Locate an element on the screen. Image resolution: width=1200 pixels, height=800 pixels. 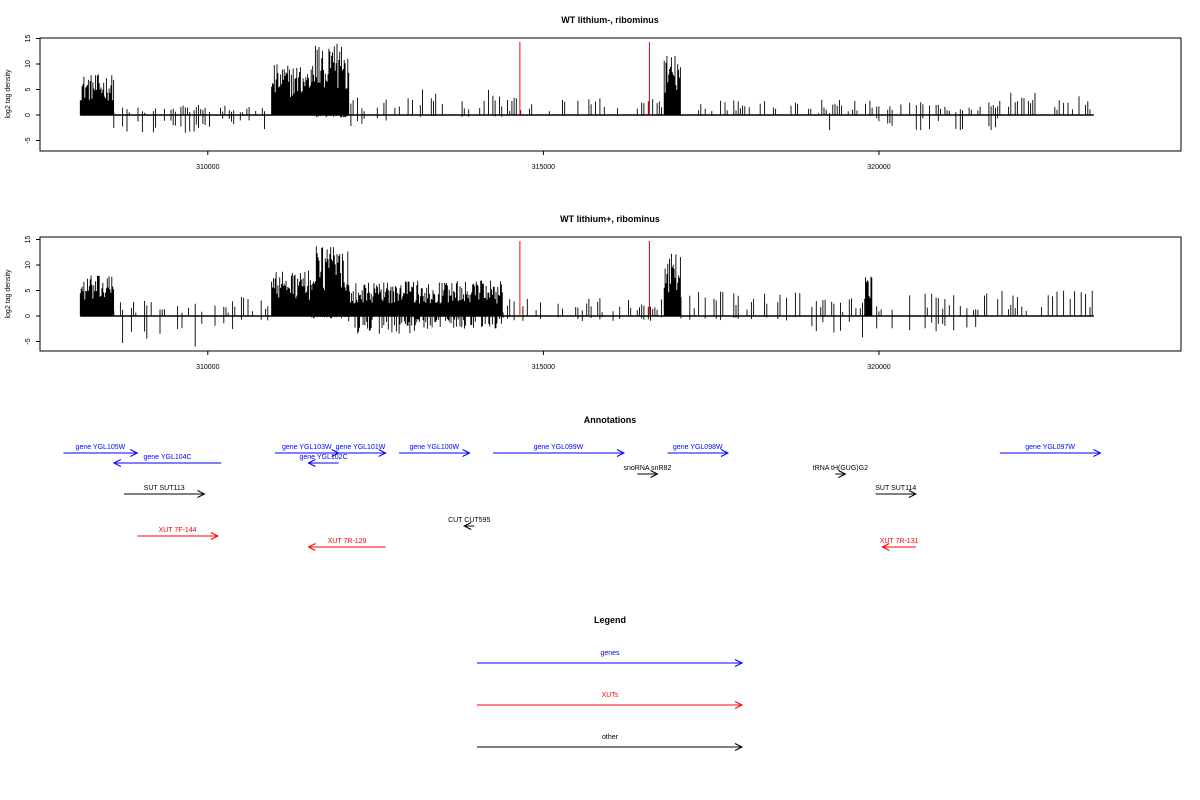
panel-1-red-markers is located at coordinates (584, 78).